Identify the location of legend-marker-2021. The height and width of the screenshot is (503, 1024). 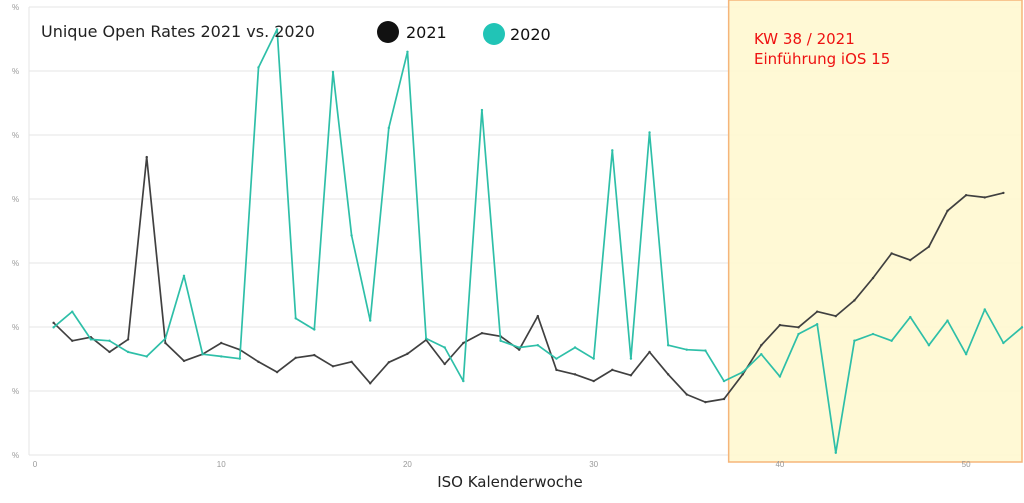
(388, 32).